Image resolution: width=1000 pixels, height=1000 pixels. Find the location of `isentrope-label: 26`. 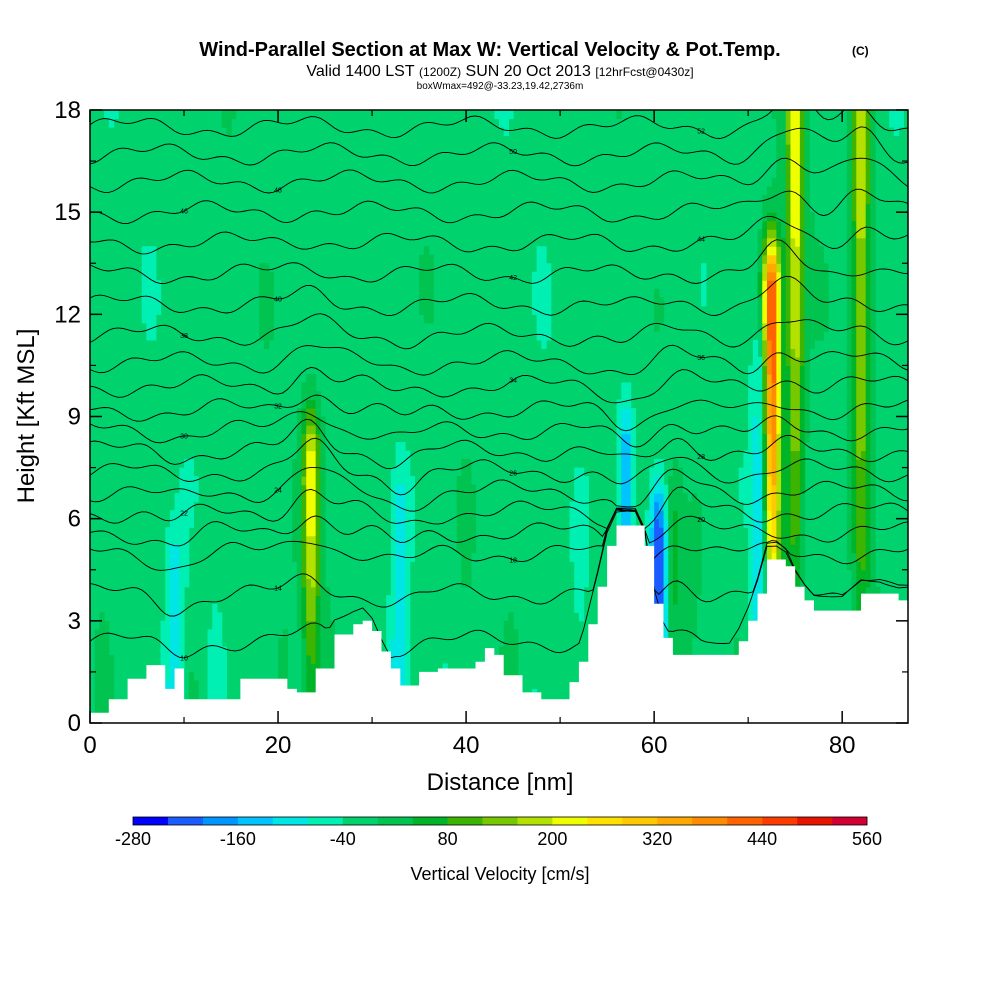

isentrope-label: 26 is located at coordinates (513, 474).